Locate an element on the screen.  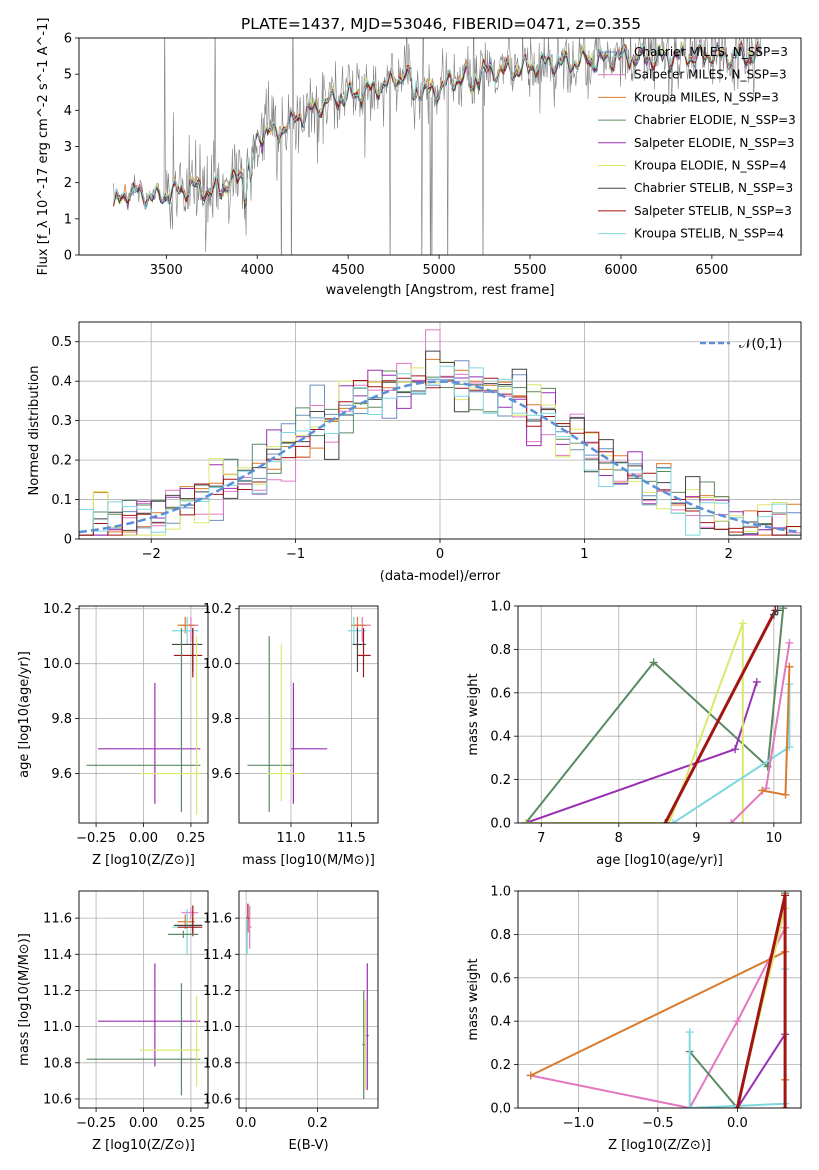
x-tick-label: 0.00 is located at coordinates (143, 1123).